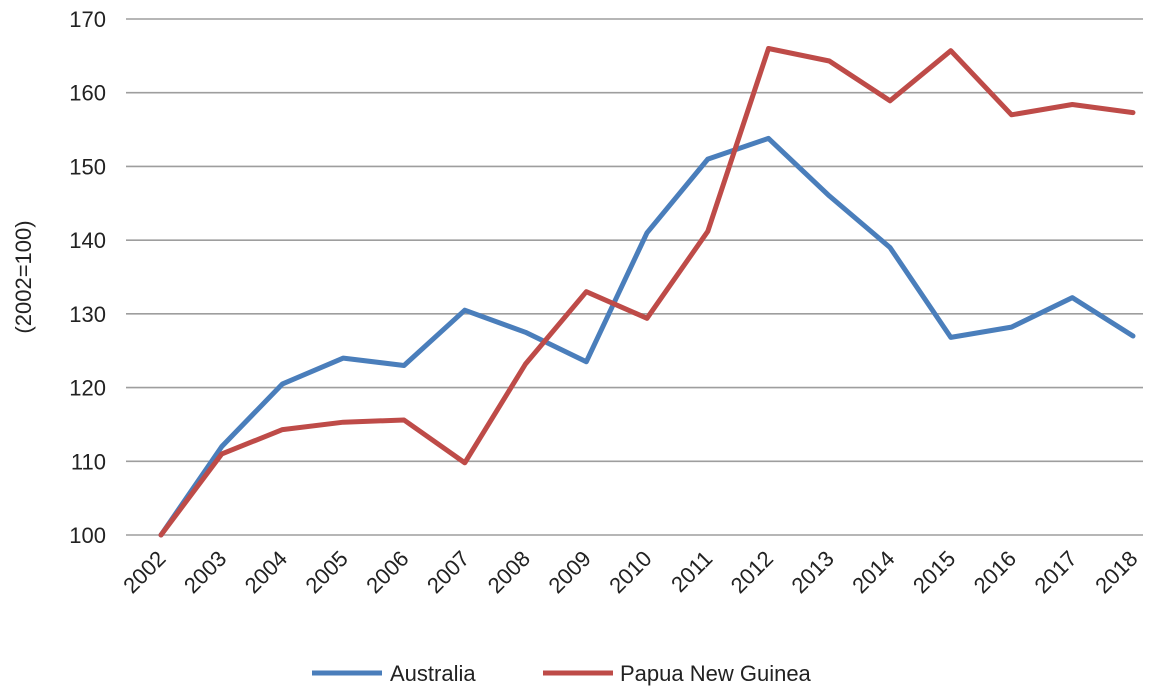  Describe the element at coordinates (87, 314) in the screenshot. I see `y-tick-label: 130` at that location.